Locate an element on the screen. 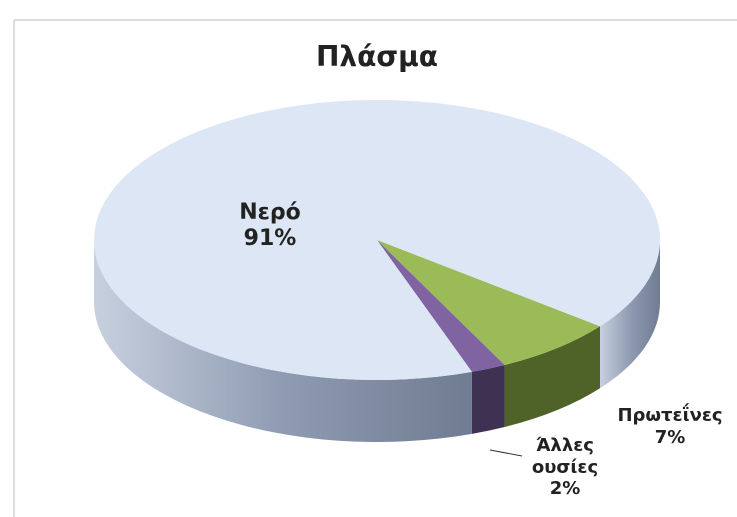 The height and width of the screenshot is (517, 737). category-label: Άλλες ουσίες is located at coordinates (565, 456).